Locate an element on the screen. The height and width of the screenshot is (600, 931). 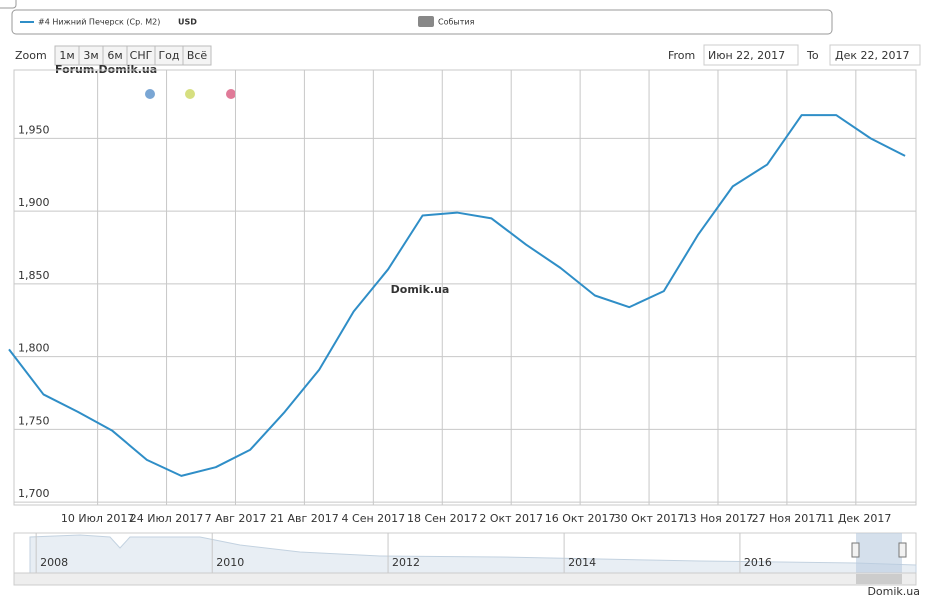
zoom-button is located at coordinates (197, 55).